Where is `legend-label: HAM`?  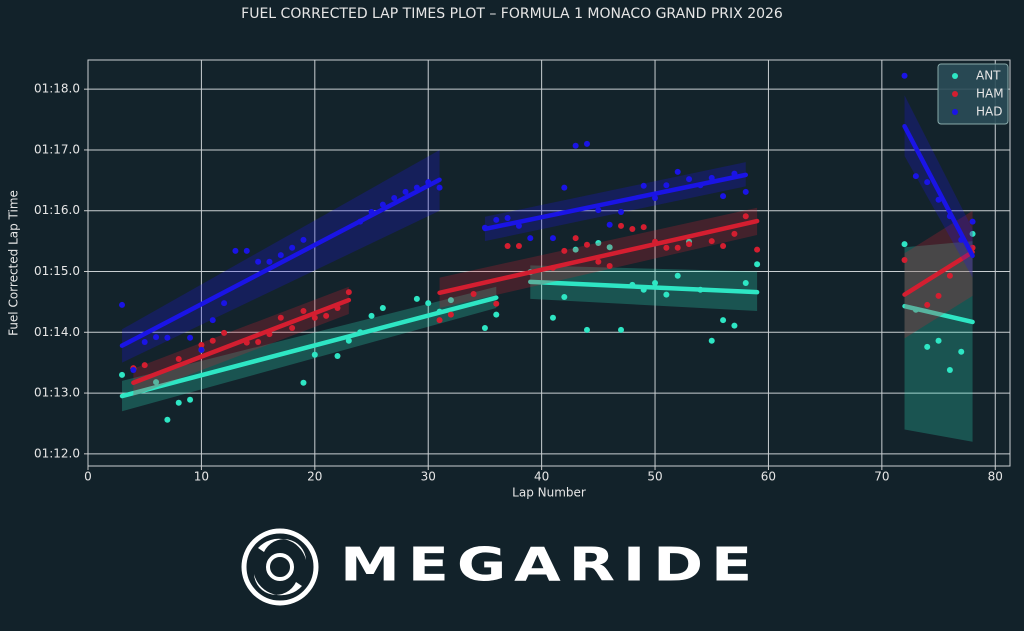 legend-label: HAM is located at coordinates (990, 94).